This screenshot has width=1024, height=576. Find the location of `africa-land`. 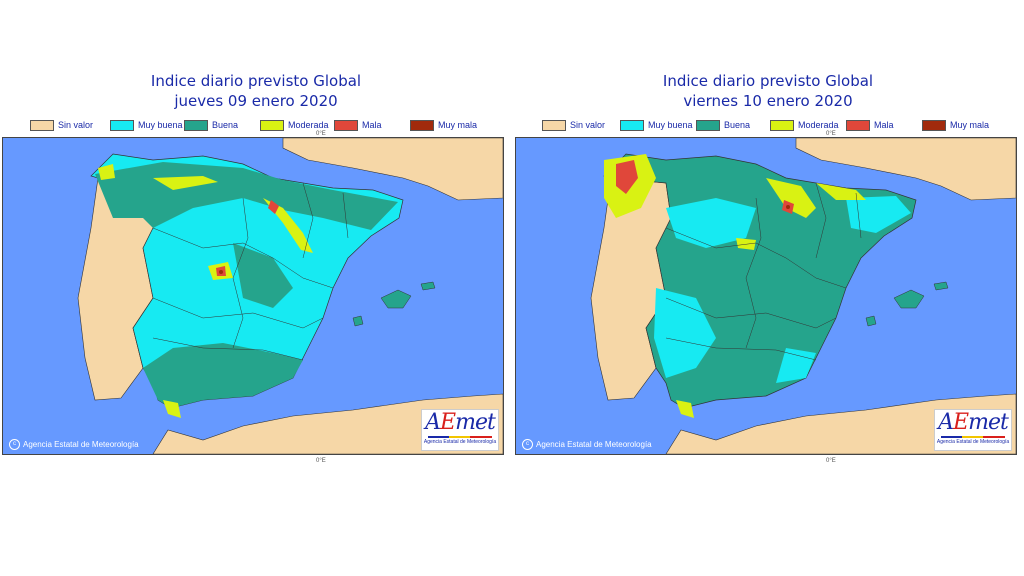

africa-land is located at coordinates (840, 423).